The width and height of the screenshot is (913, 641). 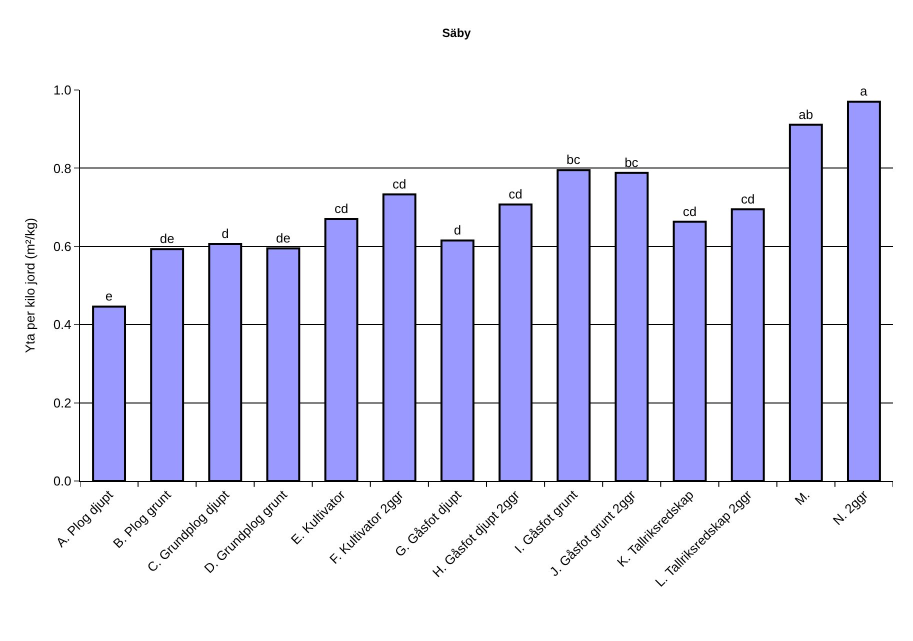 What do you see at coordinates (62, 402) in the screenshot?
I see `y-tick-label: 0.2` at bounding box center [62, 402].